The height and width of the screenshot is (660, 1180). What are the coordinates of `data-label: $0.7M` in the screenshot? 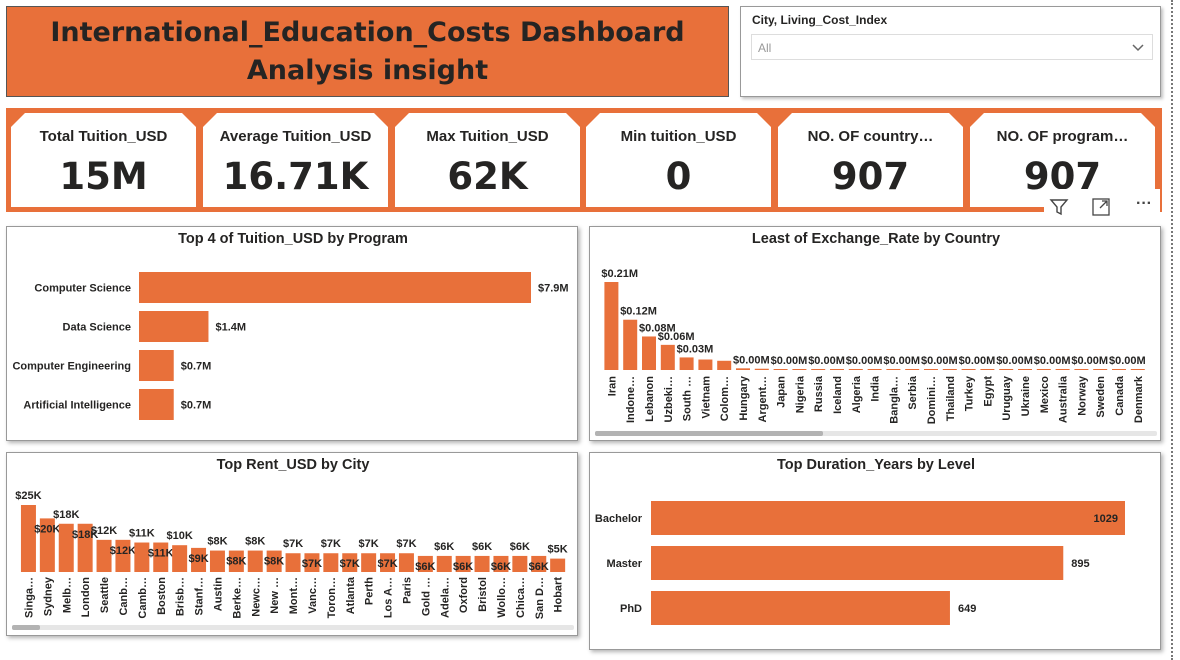 It's located at (196, 367).